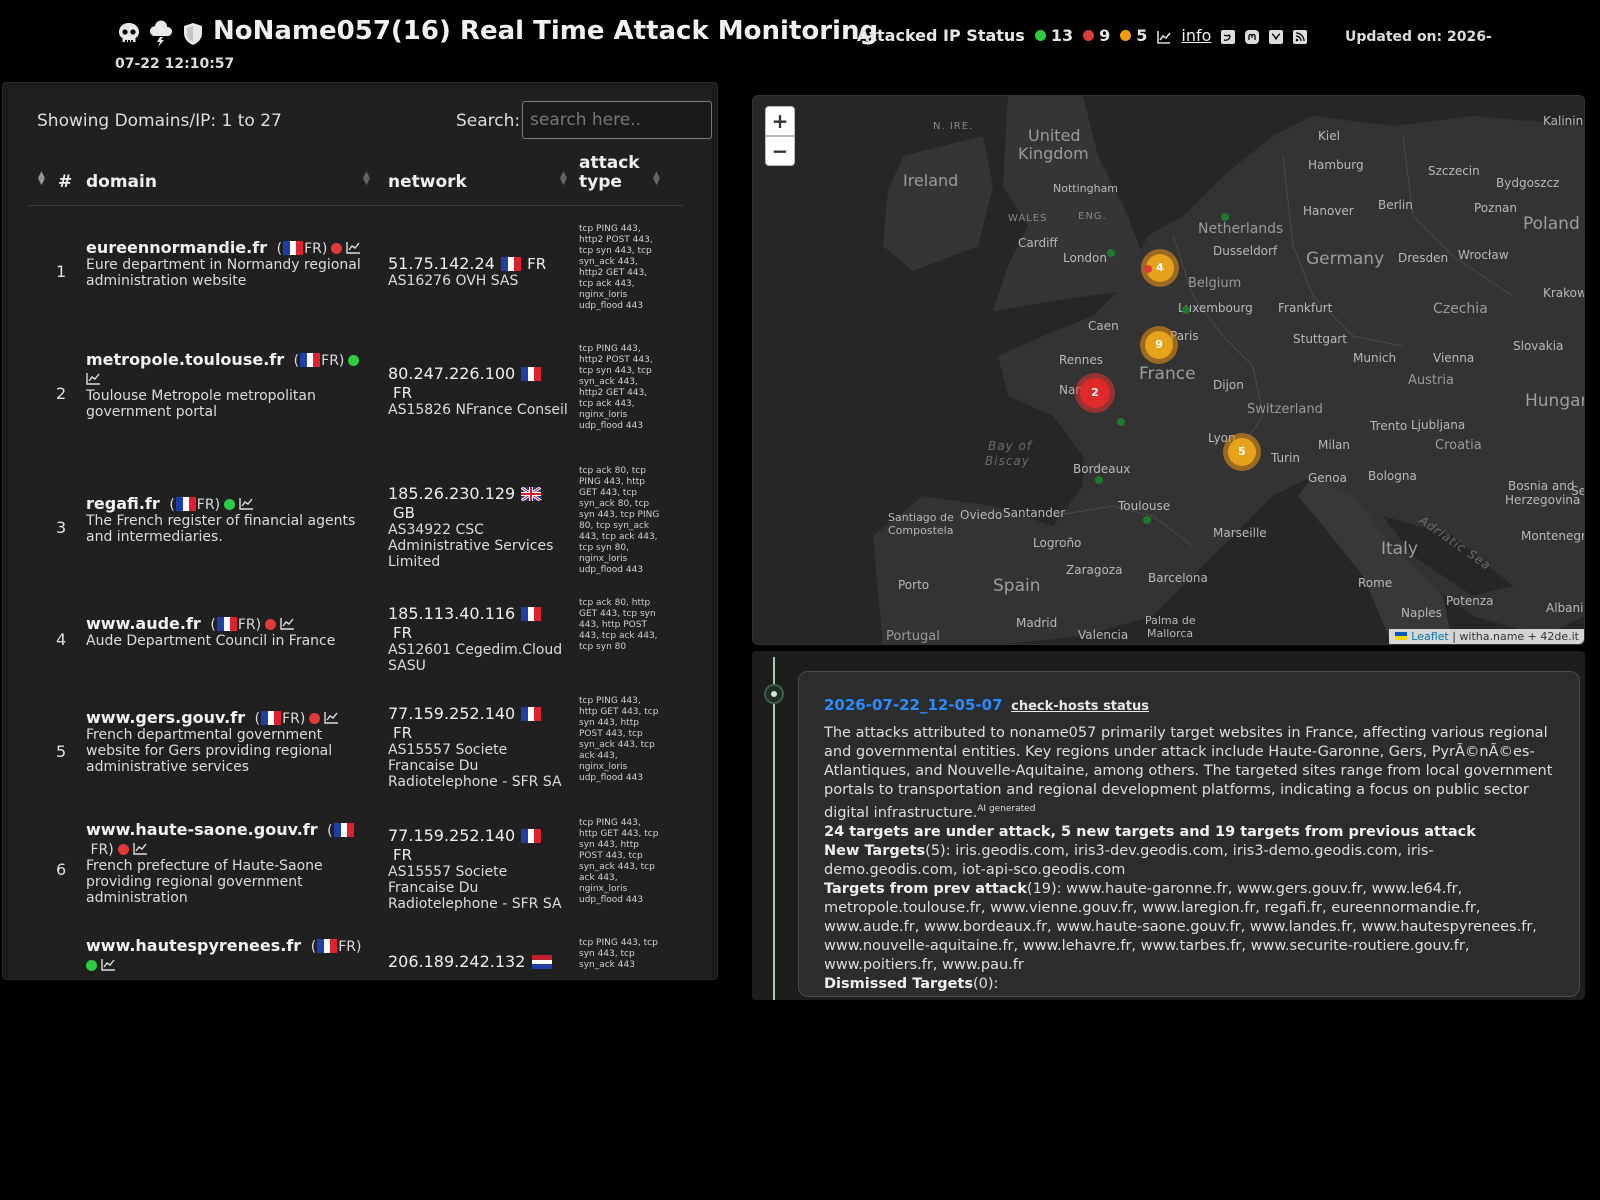 Image resolution: width=1600 pixels, height=1200 pixels. I want to click on ip-address: 77.159.252.140, so click(452, 835).